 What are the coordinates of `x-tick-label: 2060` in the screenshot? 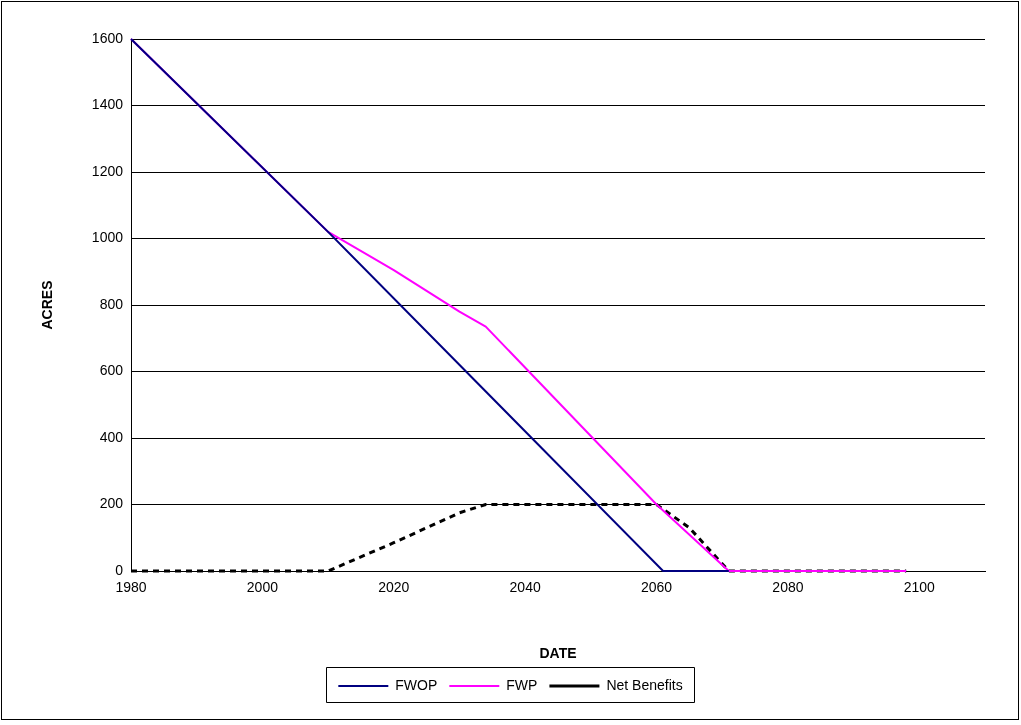 It's located at (656, 587).